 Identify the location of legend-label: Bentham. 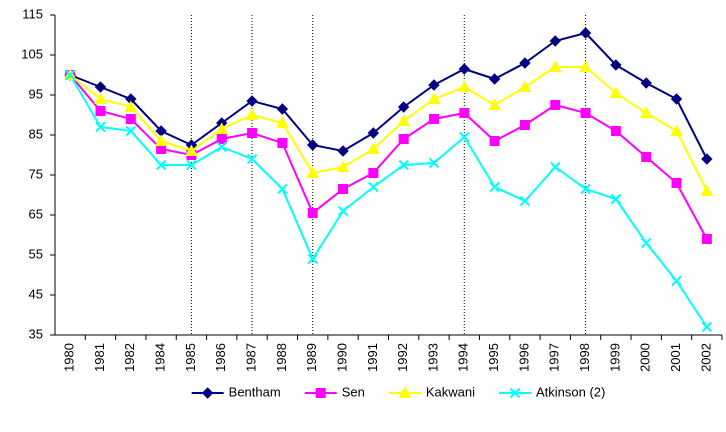
(255, 391).